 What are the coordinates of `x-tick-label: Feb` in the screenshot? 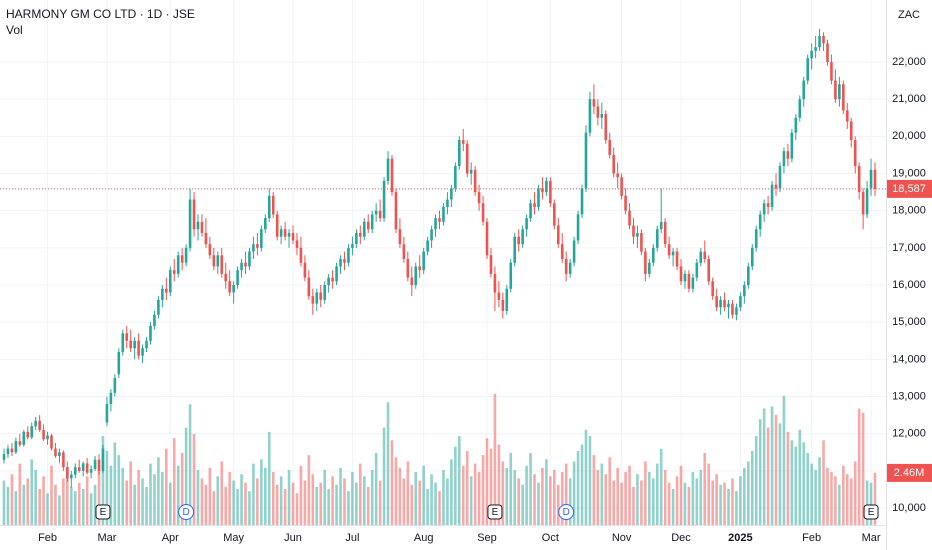 It's located at (47, 538).